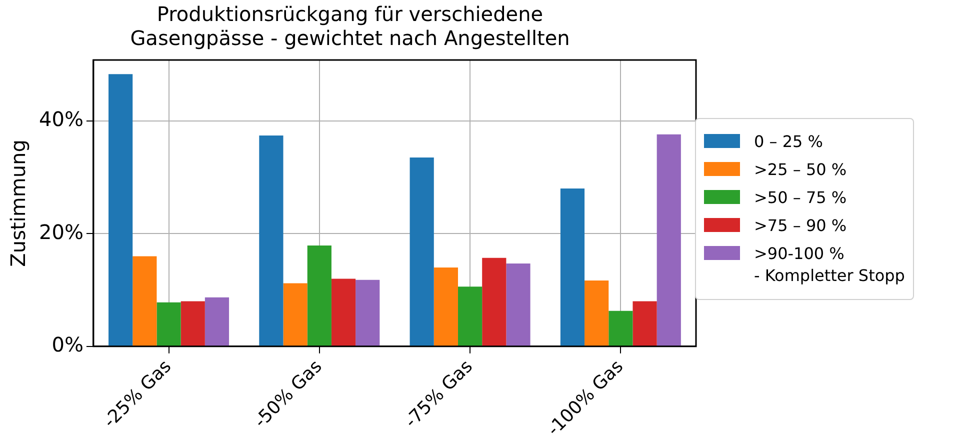  I want to click on legend-label: >25 – 50 %, so click(800, 170).